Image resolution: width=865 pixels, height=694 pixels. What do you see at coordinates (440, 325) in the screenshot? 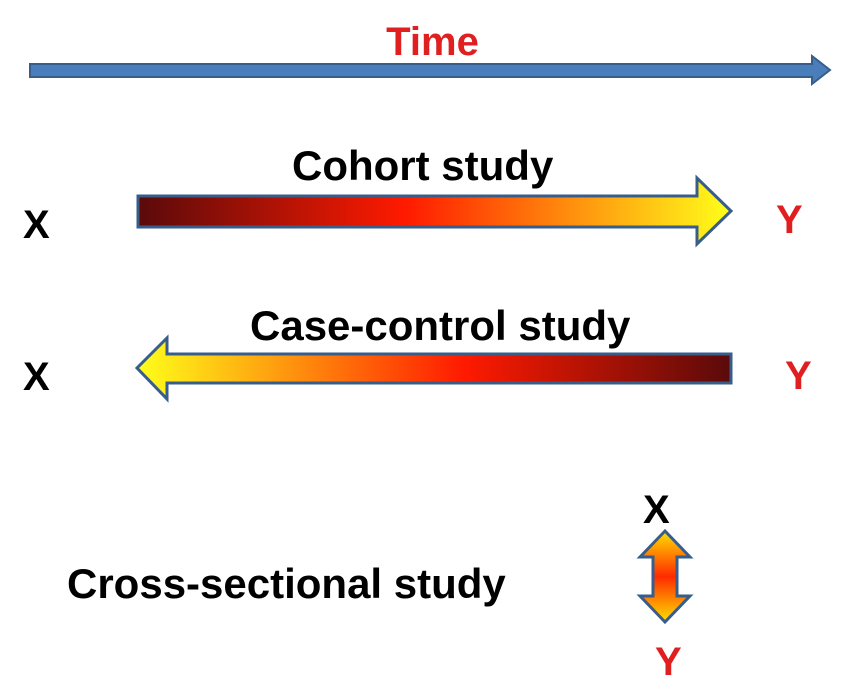
I see `case-control-study-title: Case-control study` at bounding box center [440, 325].